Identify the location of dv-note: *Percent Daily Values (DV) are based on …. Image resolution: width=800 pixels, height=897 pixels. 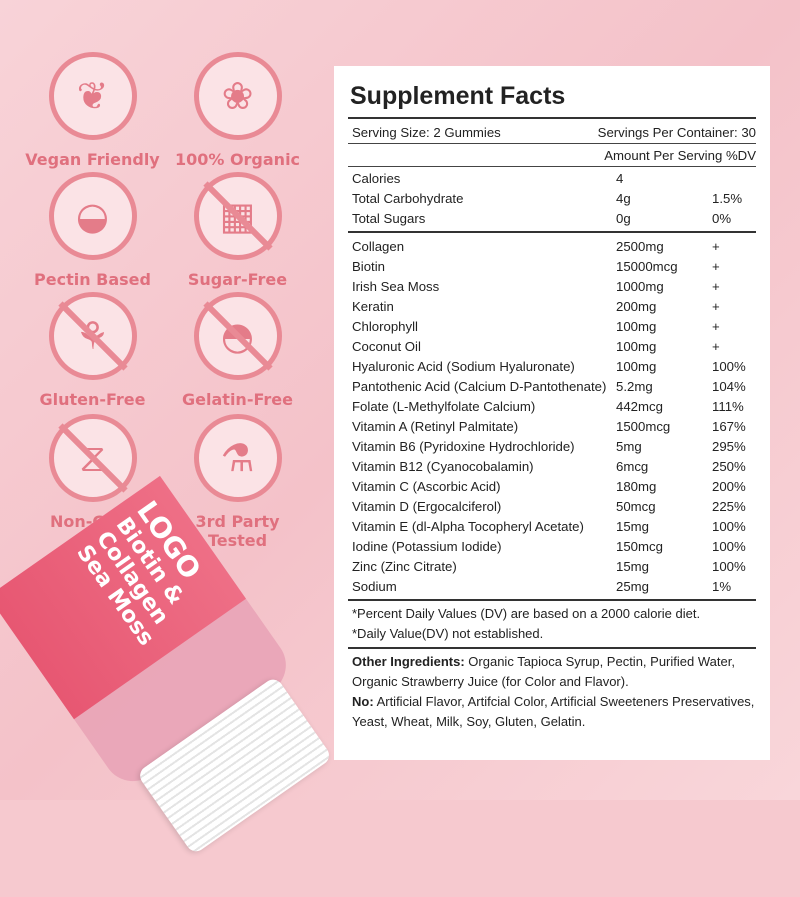
(526, 613).